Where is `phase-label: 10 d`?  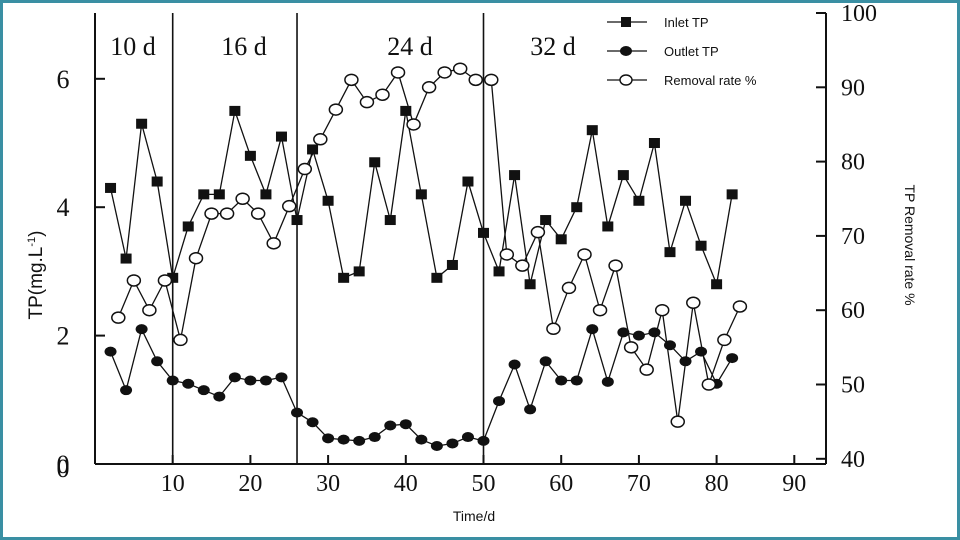
phase-label: 10 d is located at coordinates (133, 46).